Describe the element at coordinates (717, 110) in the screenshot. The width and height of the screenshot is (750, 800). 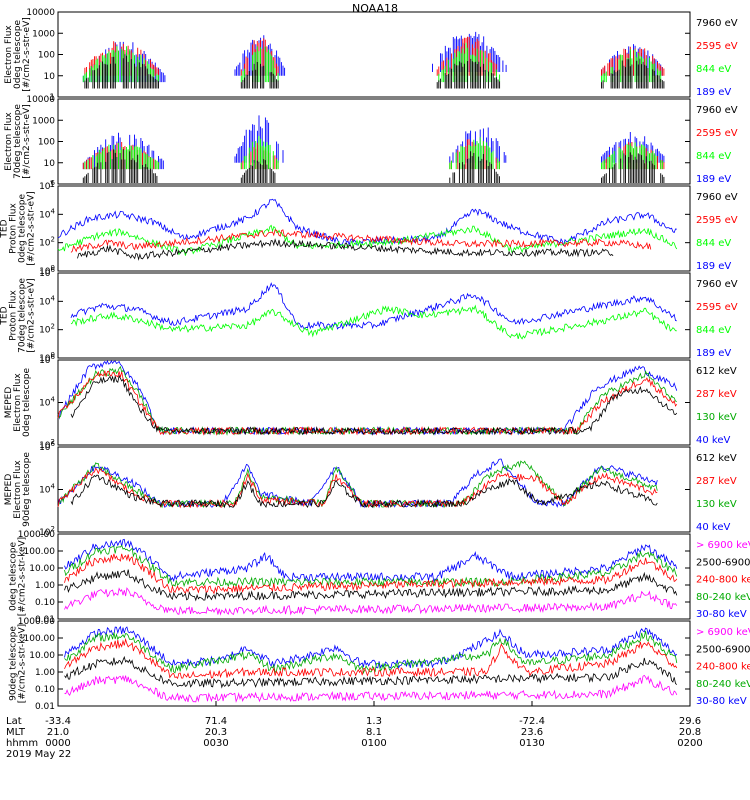
I see `panel-1-legend-0: 7960 eV` at that location.